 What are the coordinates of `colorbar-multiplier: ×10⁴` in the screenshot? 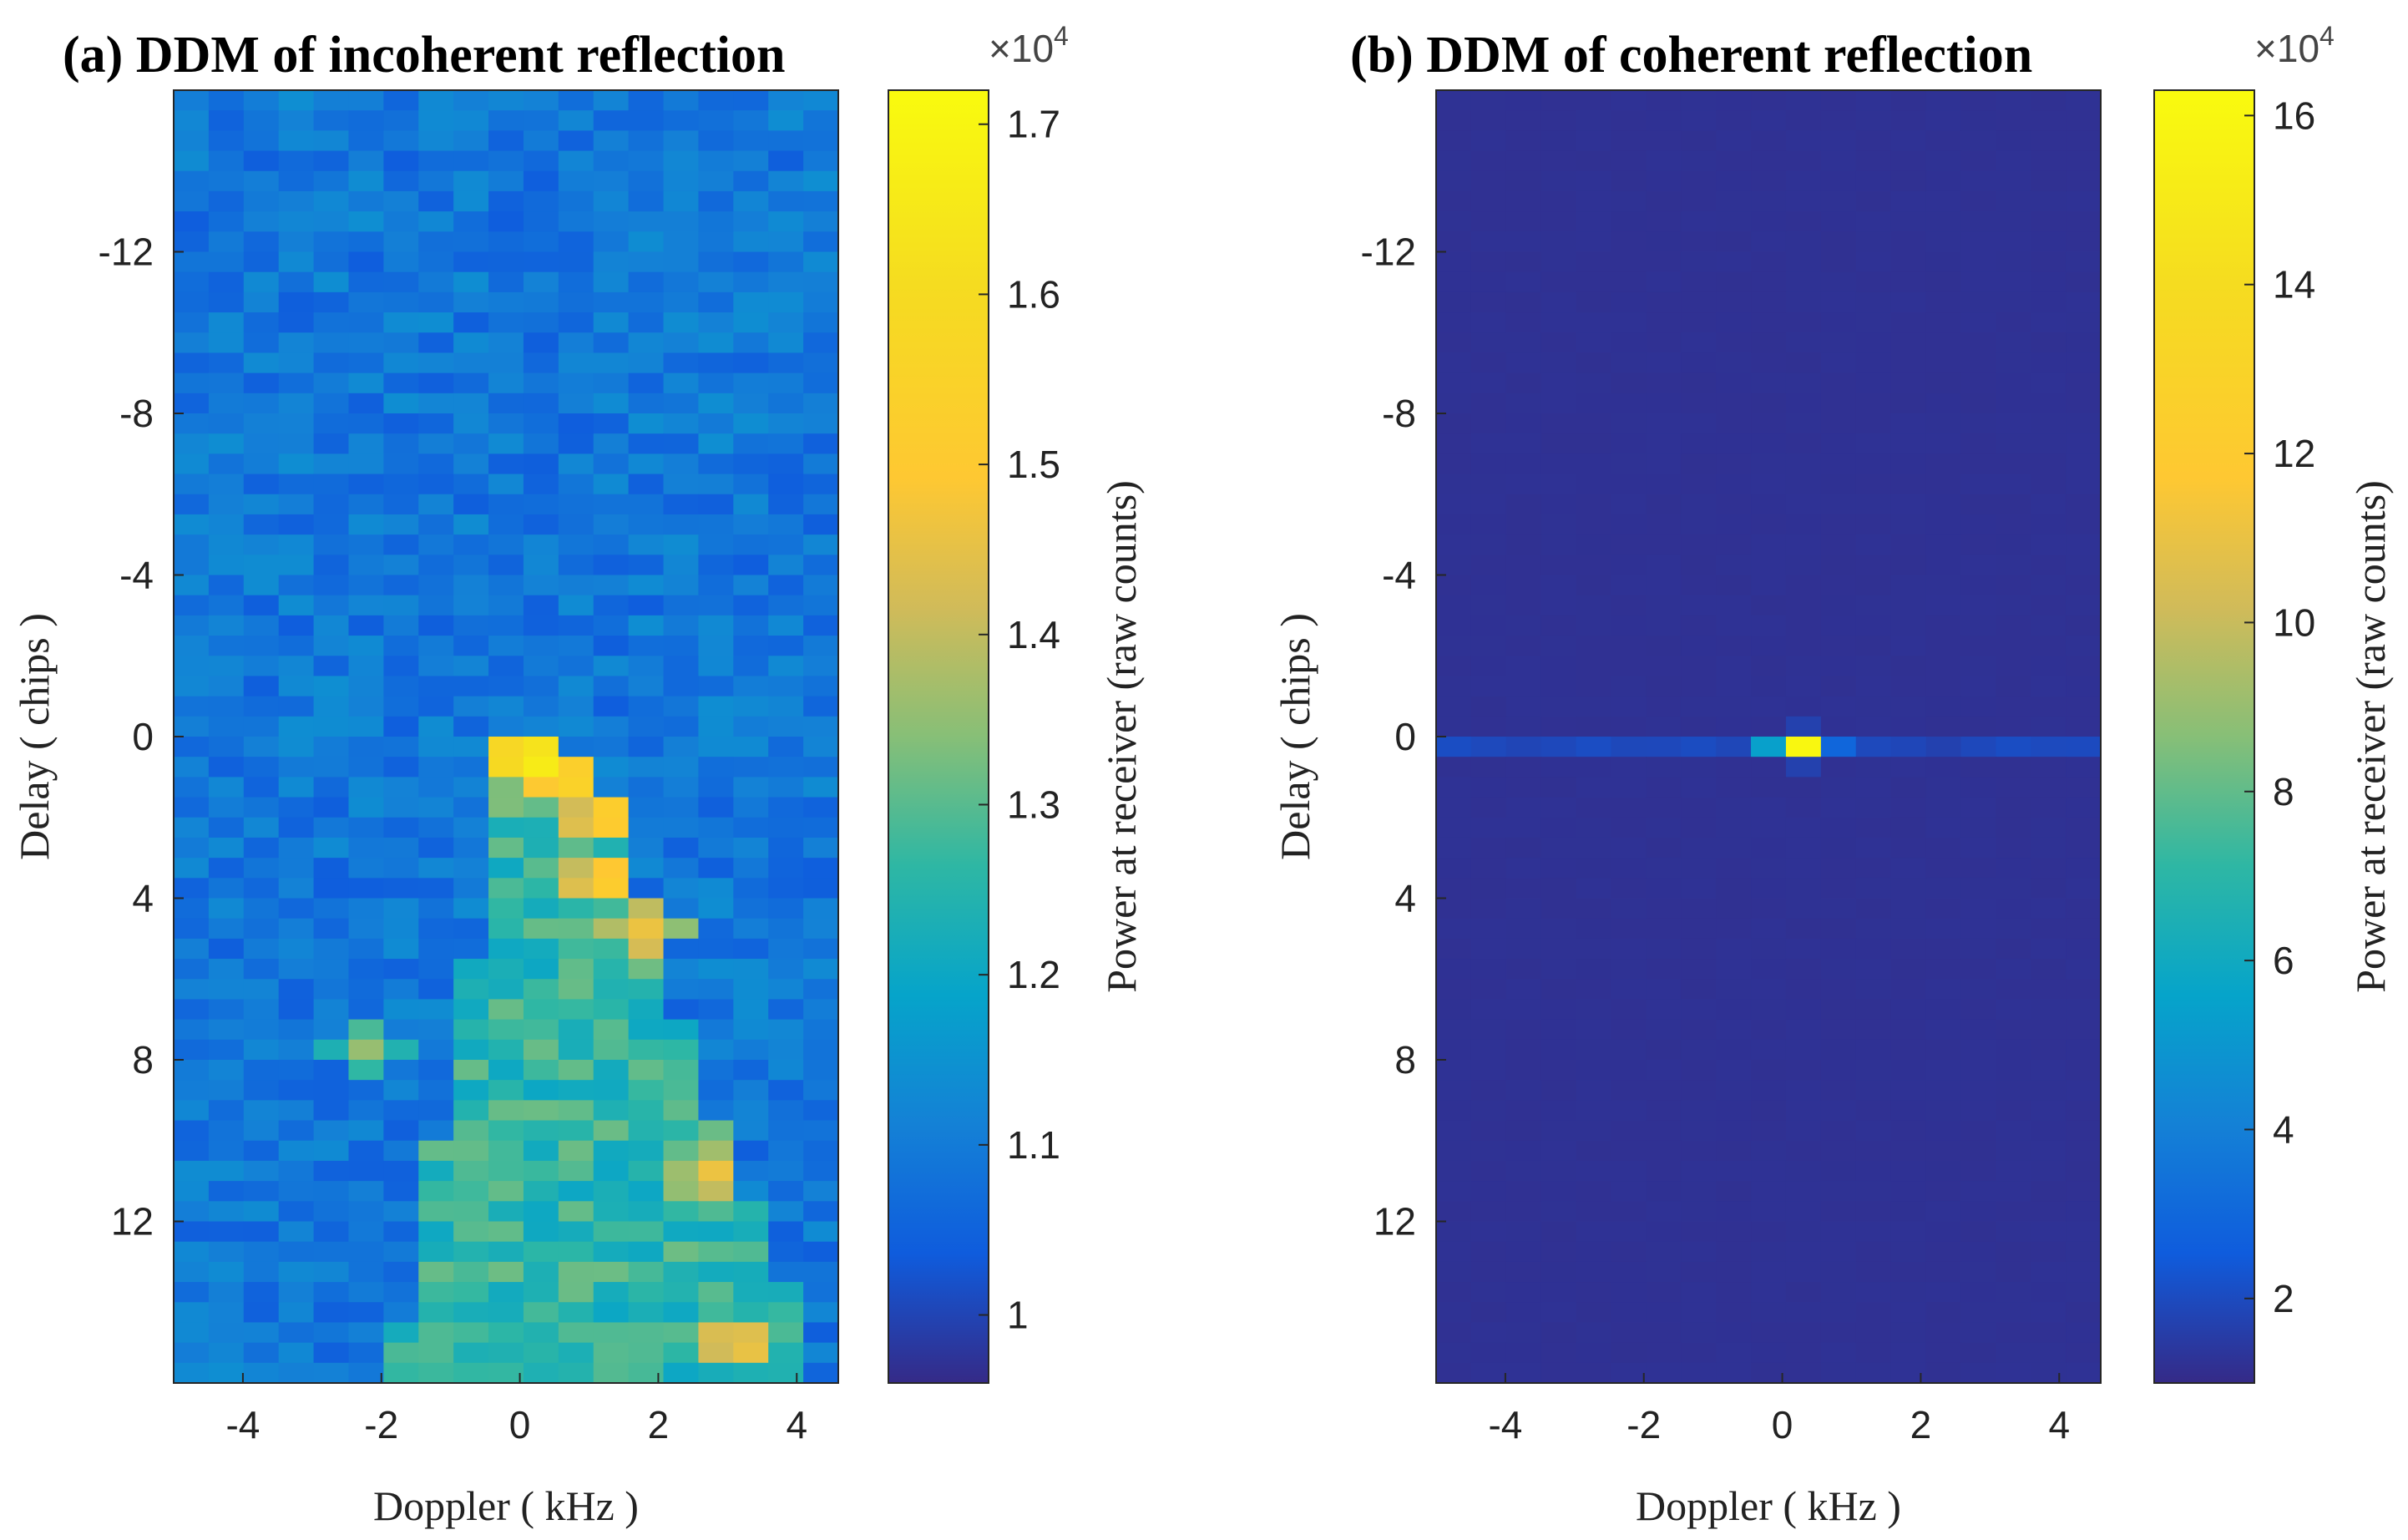 It's located at (2294, 46).